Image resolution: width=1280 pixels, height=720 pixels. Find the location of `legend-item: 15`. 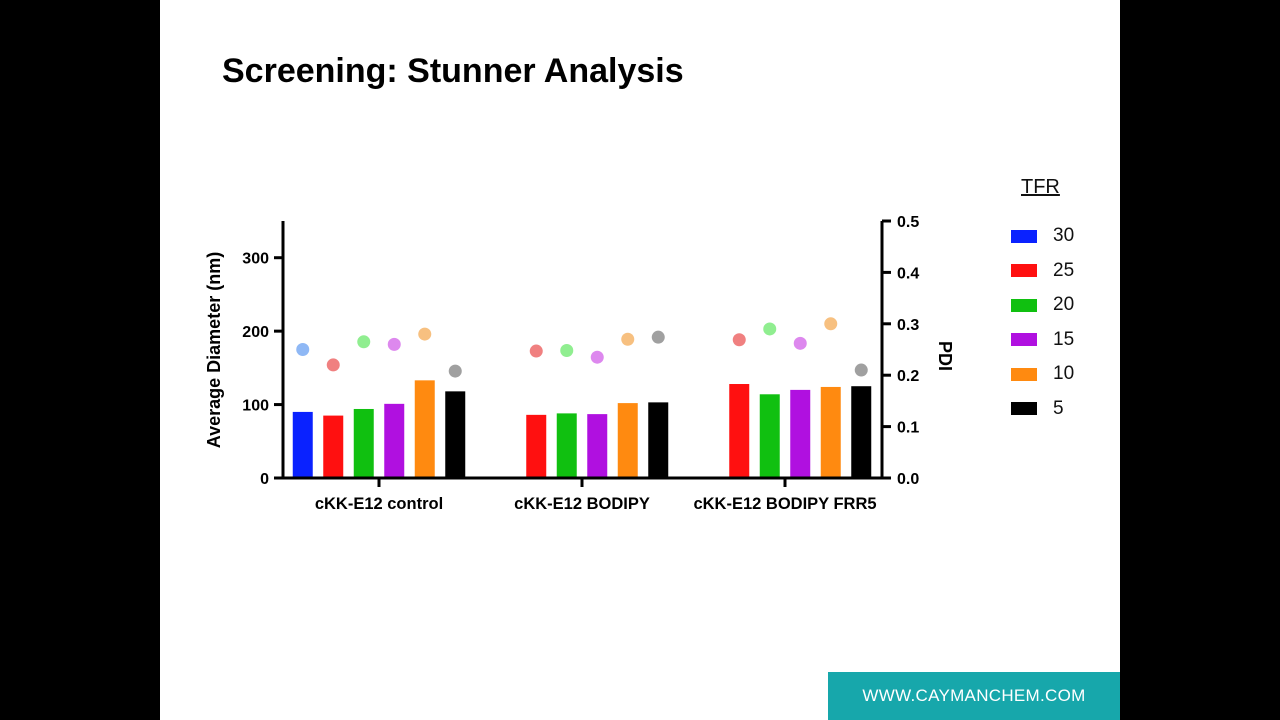

legend-item: 15 is located at coordinates (1065, 340).